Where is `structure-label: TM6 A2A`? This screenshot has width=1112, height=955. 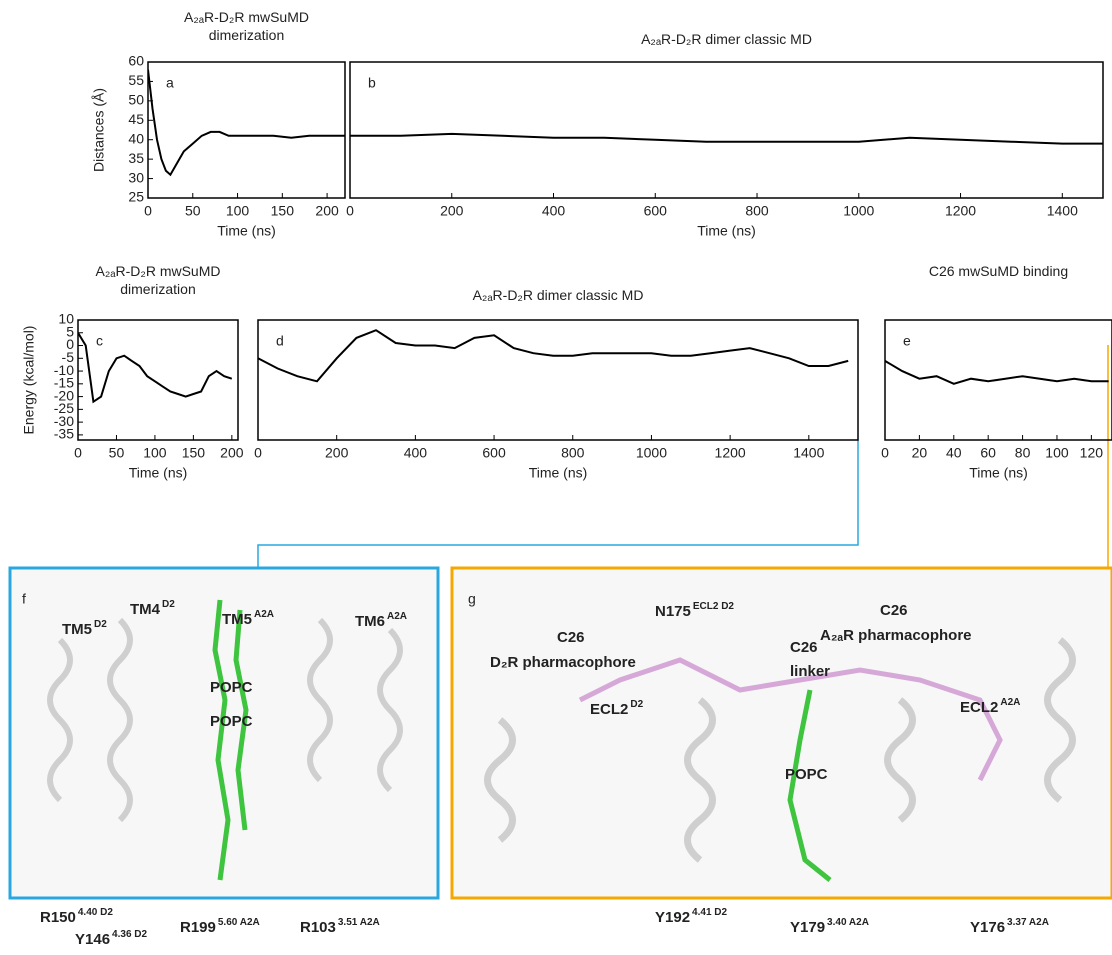 structure-label: TM6 A2A is located at coordinates (381, 620).